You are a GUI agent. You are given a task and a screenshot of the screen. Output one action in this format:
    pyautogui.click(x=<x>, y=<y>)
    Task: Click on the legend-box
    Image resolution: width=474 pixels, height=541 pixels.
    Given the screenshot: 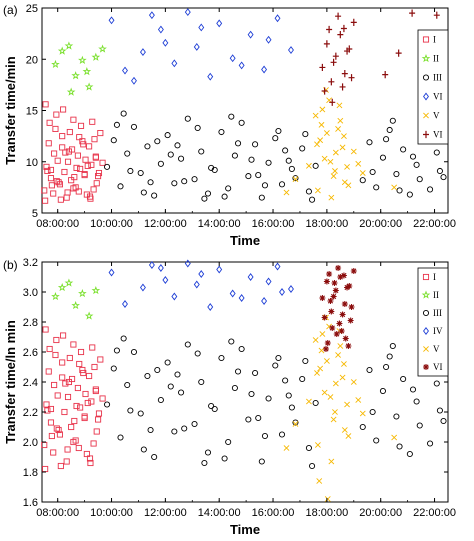 What is the action you would take?
    pyautogui.click(x=433, y=87)
    